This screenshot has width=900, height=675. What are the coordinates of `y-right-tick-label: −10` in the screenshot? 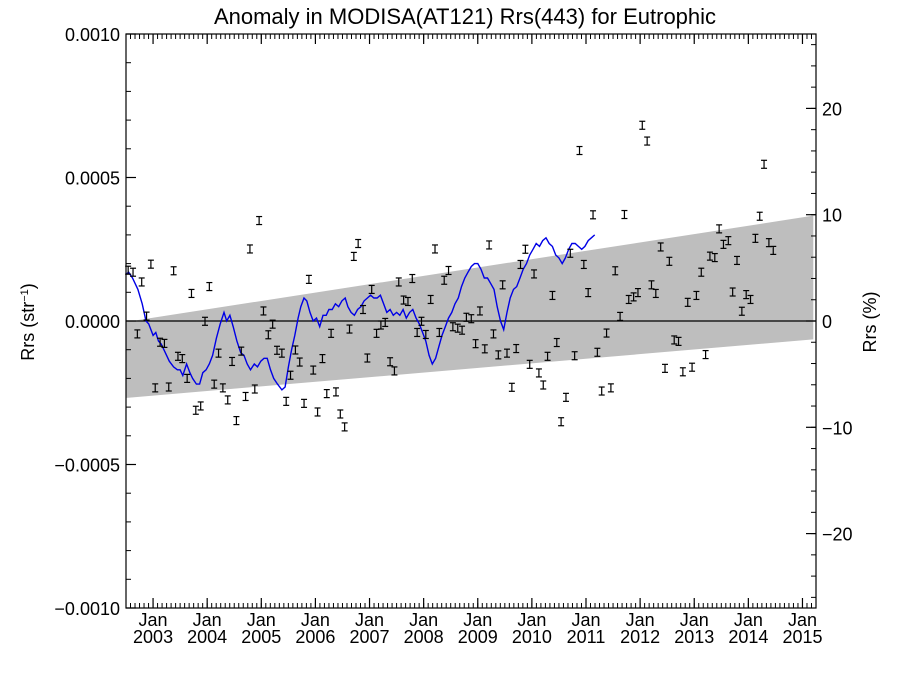 It's located at (837, 428).